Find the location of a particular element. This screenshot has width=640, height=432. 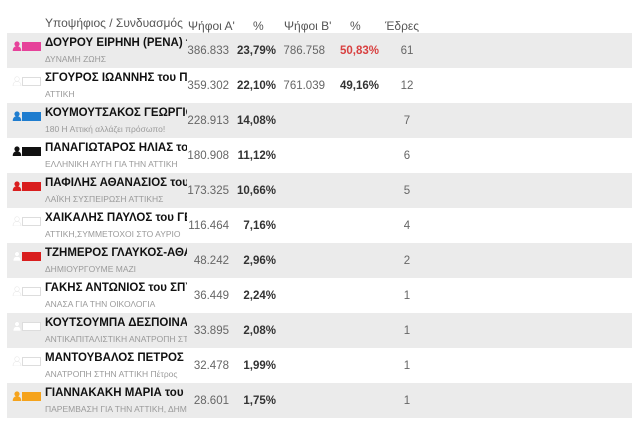

candidate-name: ΓΙΑΝΝΑΚΑΚΗ ΜΑΡΙΑ του ΓΕΩ is located at coordinates (116, 393).